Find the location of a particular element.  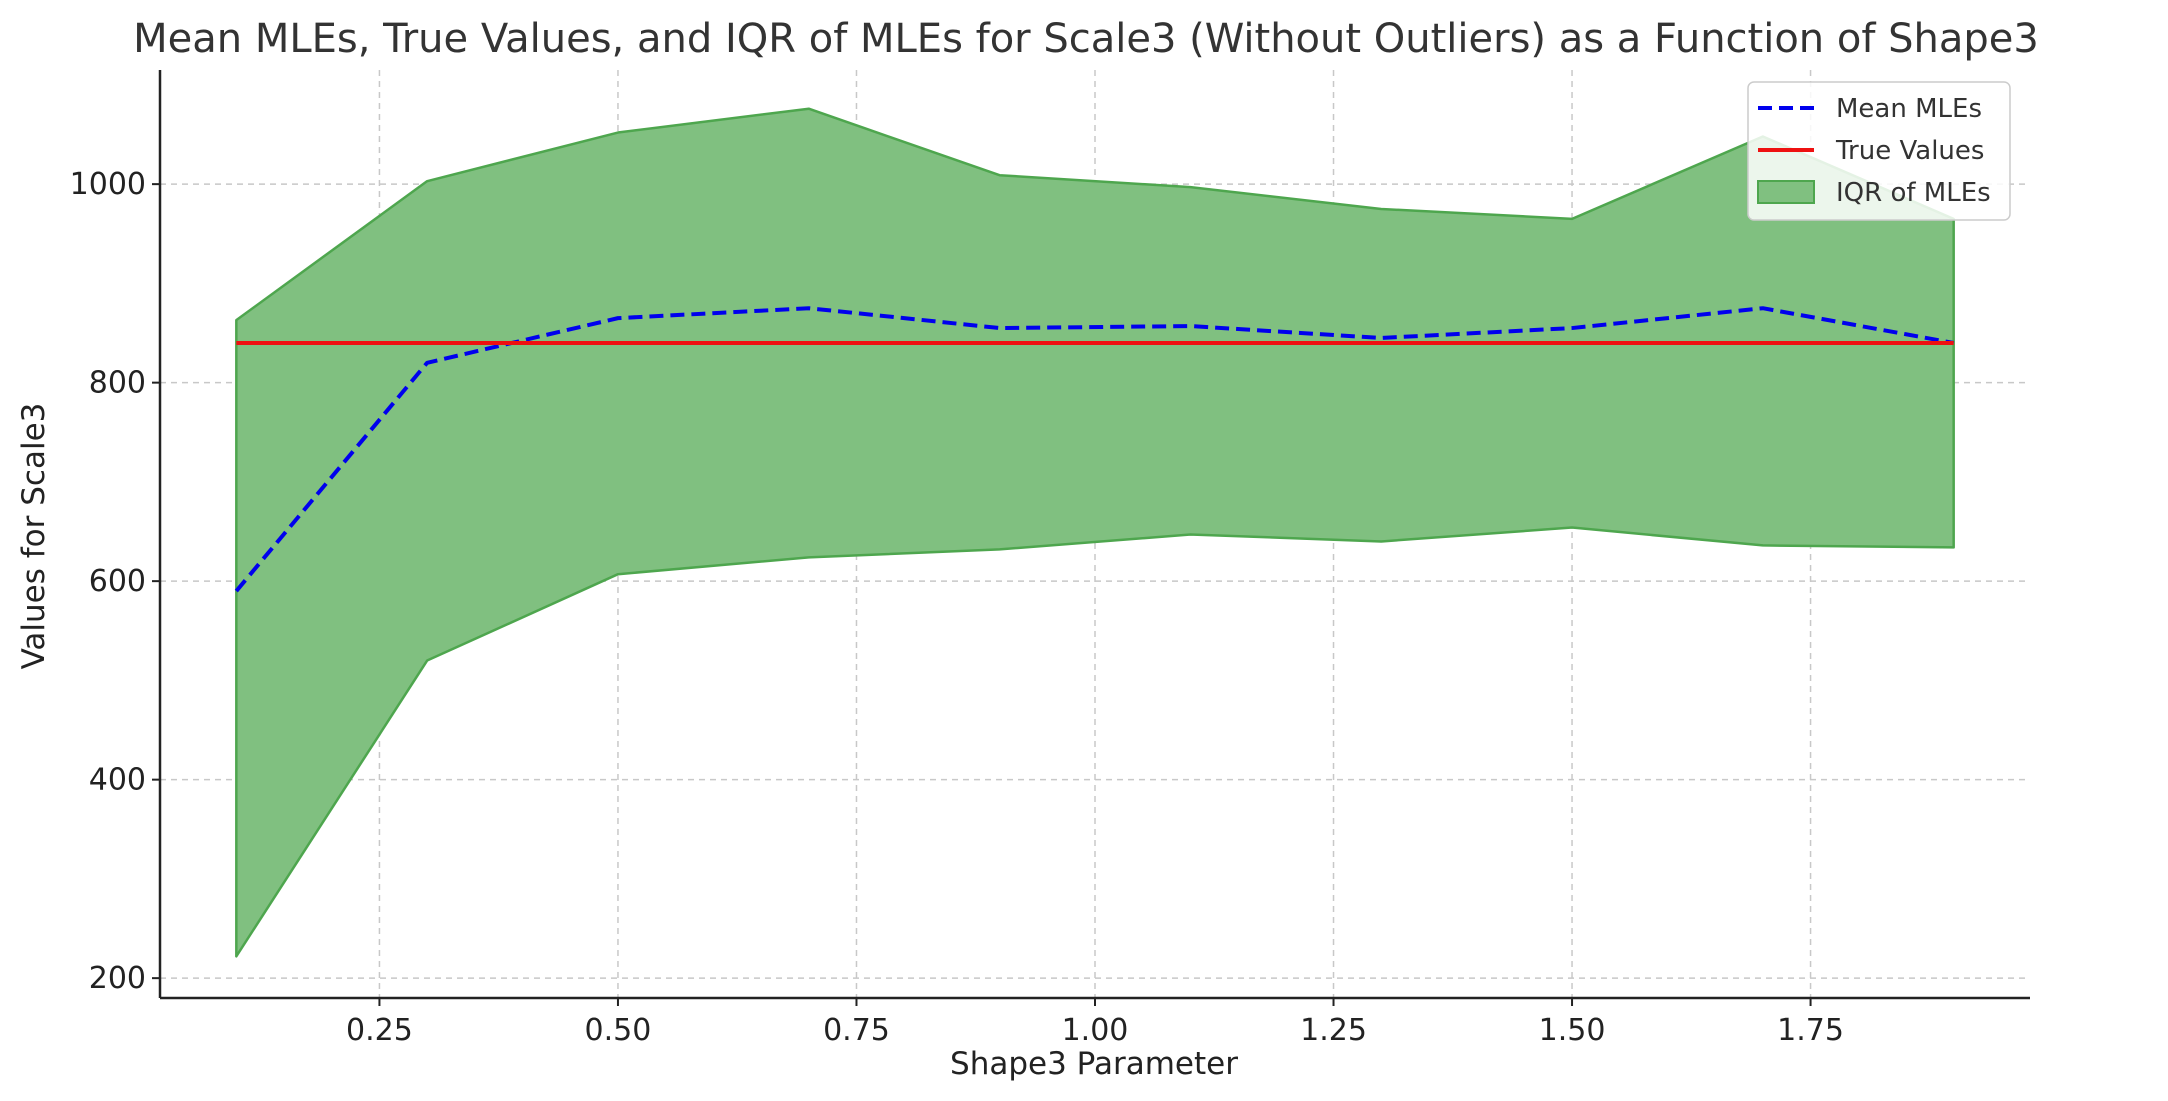

legend-label: True Values is located at coordinates (1909, 151).